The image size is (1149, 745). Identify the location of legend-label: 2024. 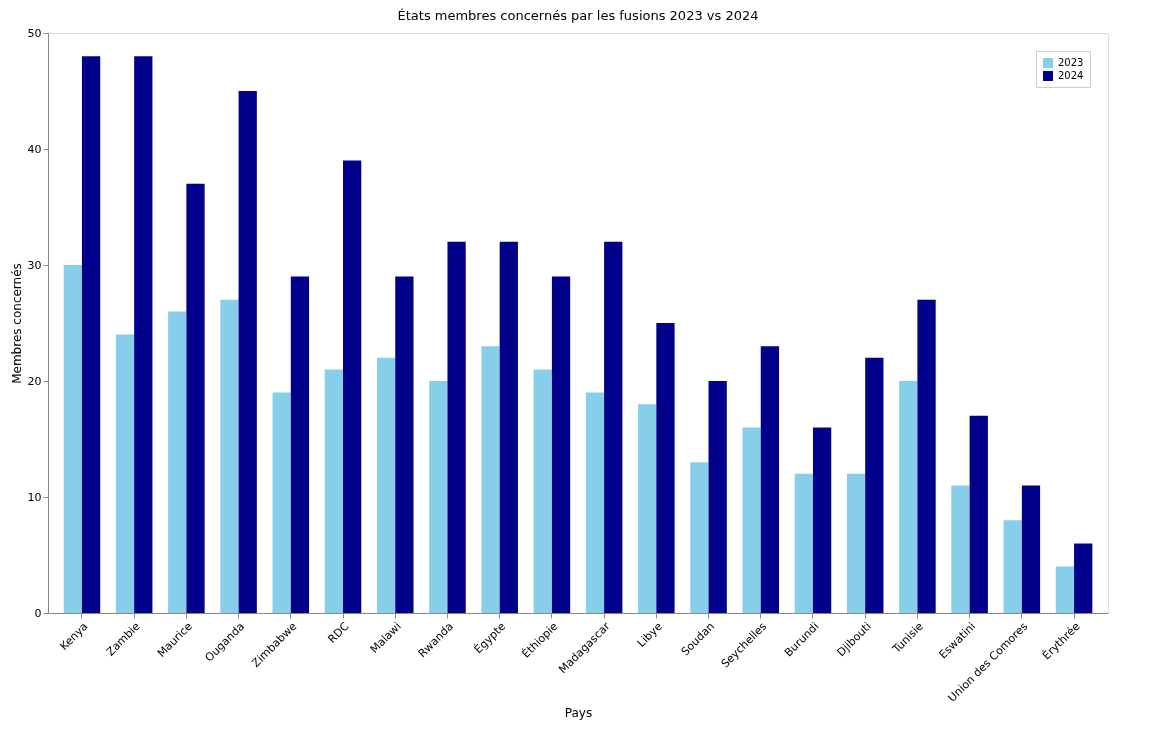
(1071, 75).